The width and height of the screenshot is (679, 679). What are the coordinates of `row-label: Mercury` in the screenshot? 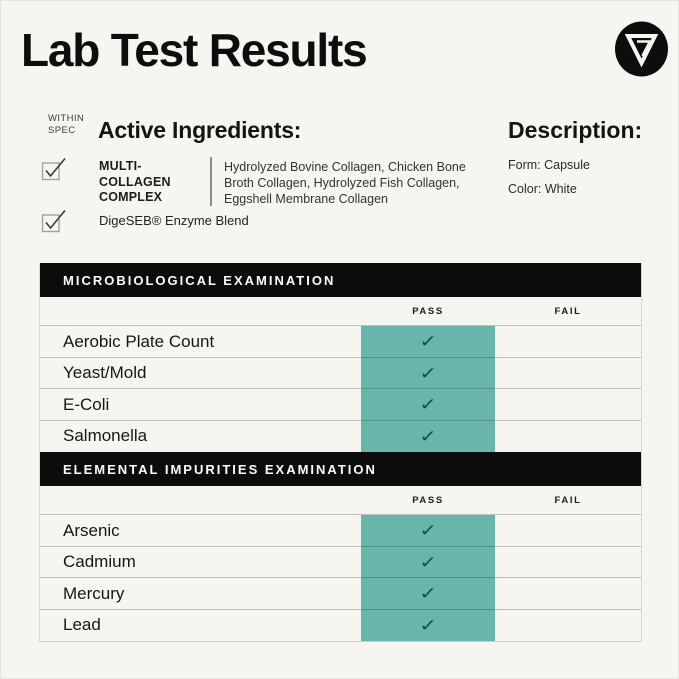 It's located at (94, 593).